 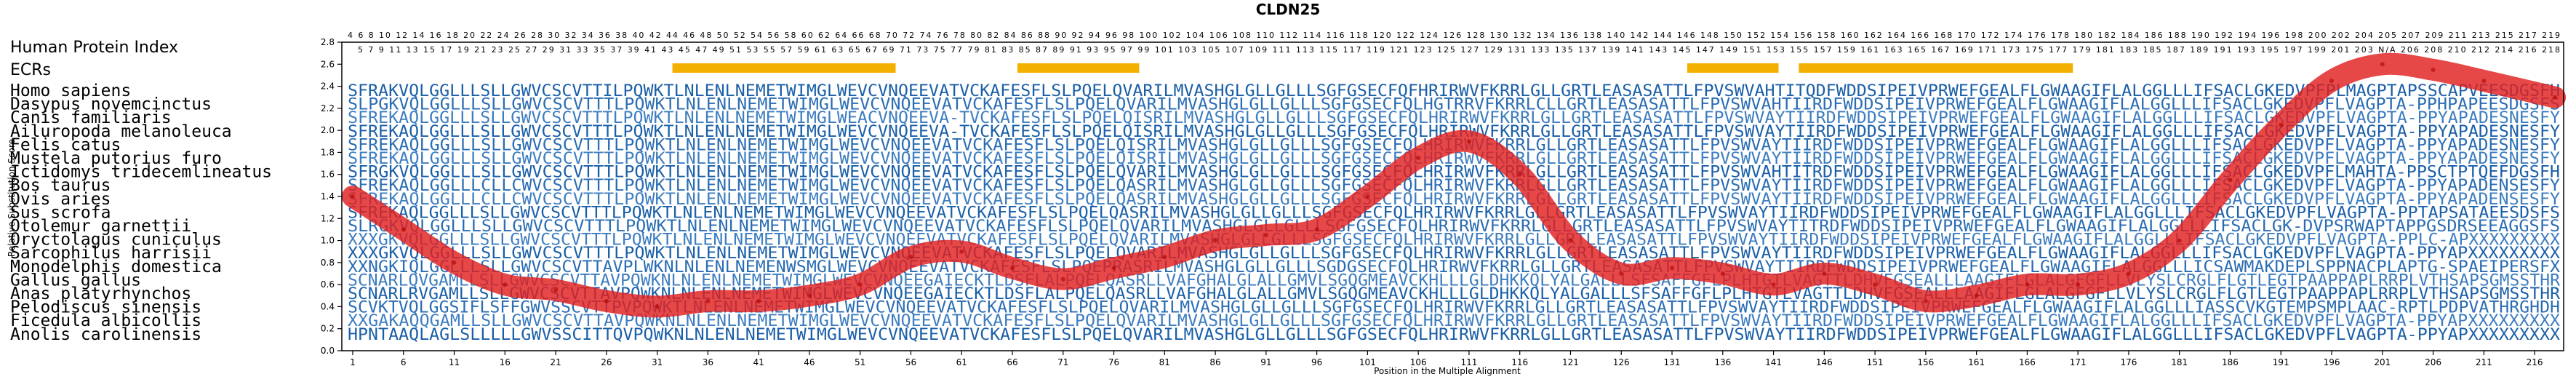 I want to click on x-tick-label: 131, so click(x=1672, y=362).